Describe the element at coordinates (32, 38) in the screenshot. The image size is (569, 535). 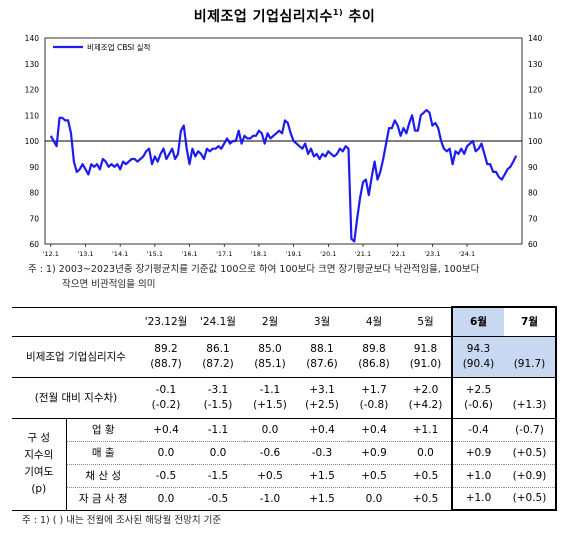
I see `y-tick-label-left: 140` at that location.